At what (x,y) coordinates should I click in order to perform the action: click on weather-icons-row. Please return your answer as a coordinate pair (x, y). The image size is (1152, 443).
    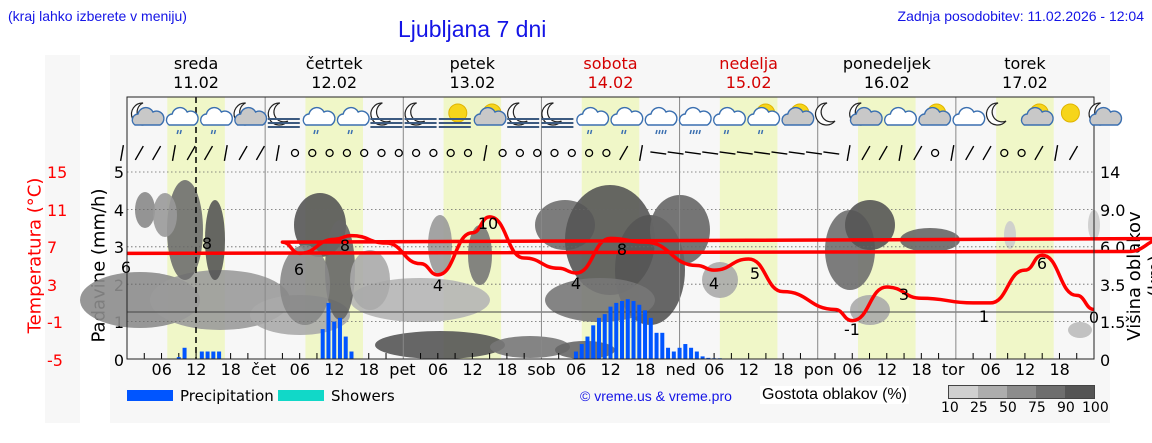
    Looking at the image, I should click on (626, 118).